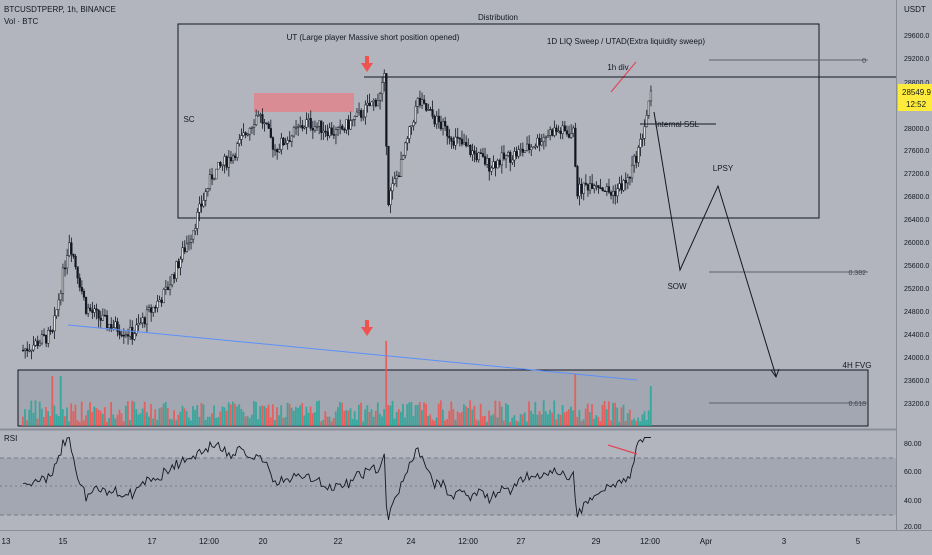  Describe the element at coordinates (188, 119) in the screenshot. I see `sc-label: SC` at that location.